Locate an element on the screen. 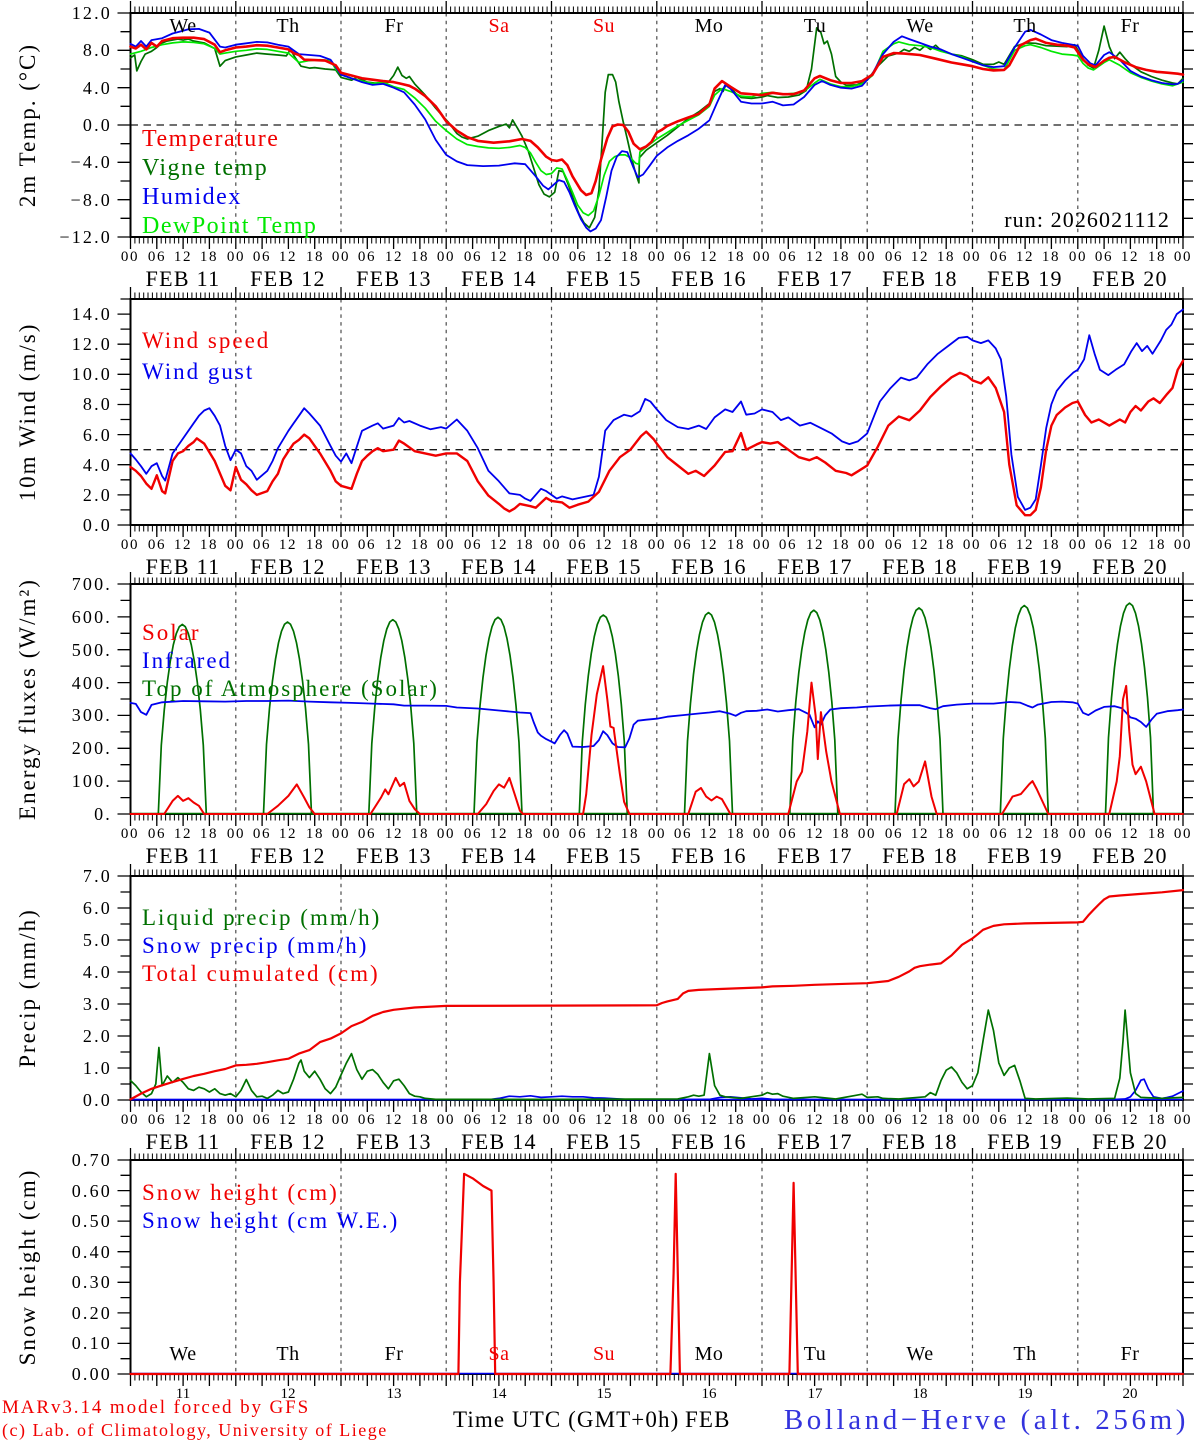 The width and height of the screenshot is (1194, 1440). svg-text: 12.0 is located at coordinates (92, 344).